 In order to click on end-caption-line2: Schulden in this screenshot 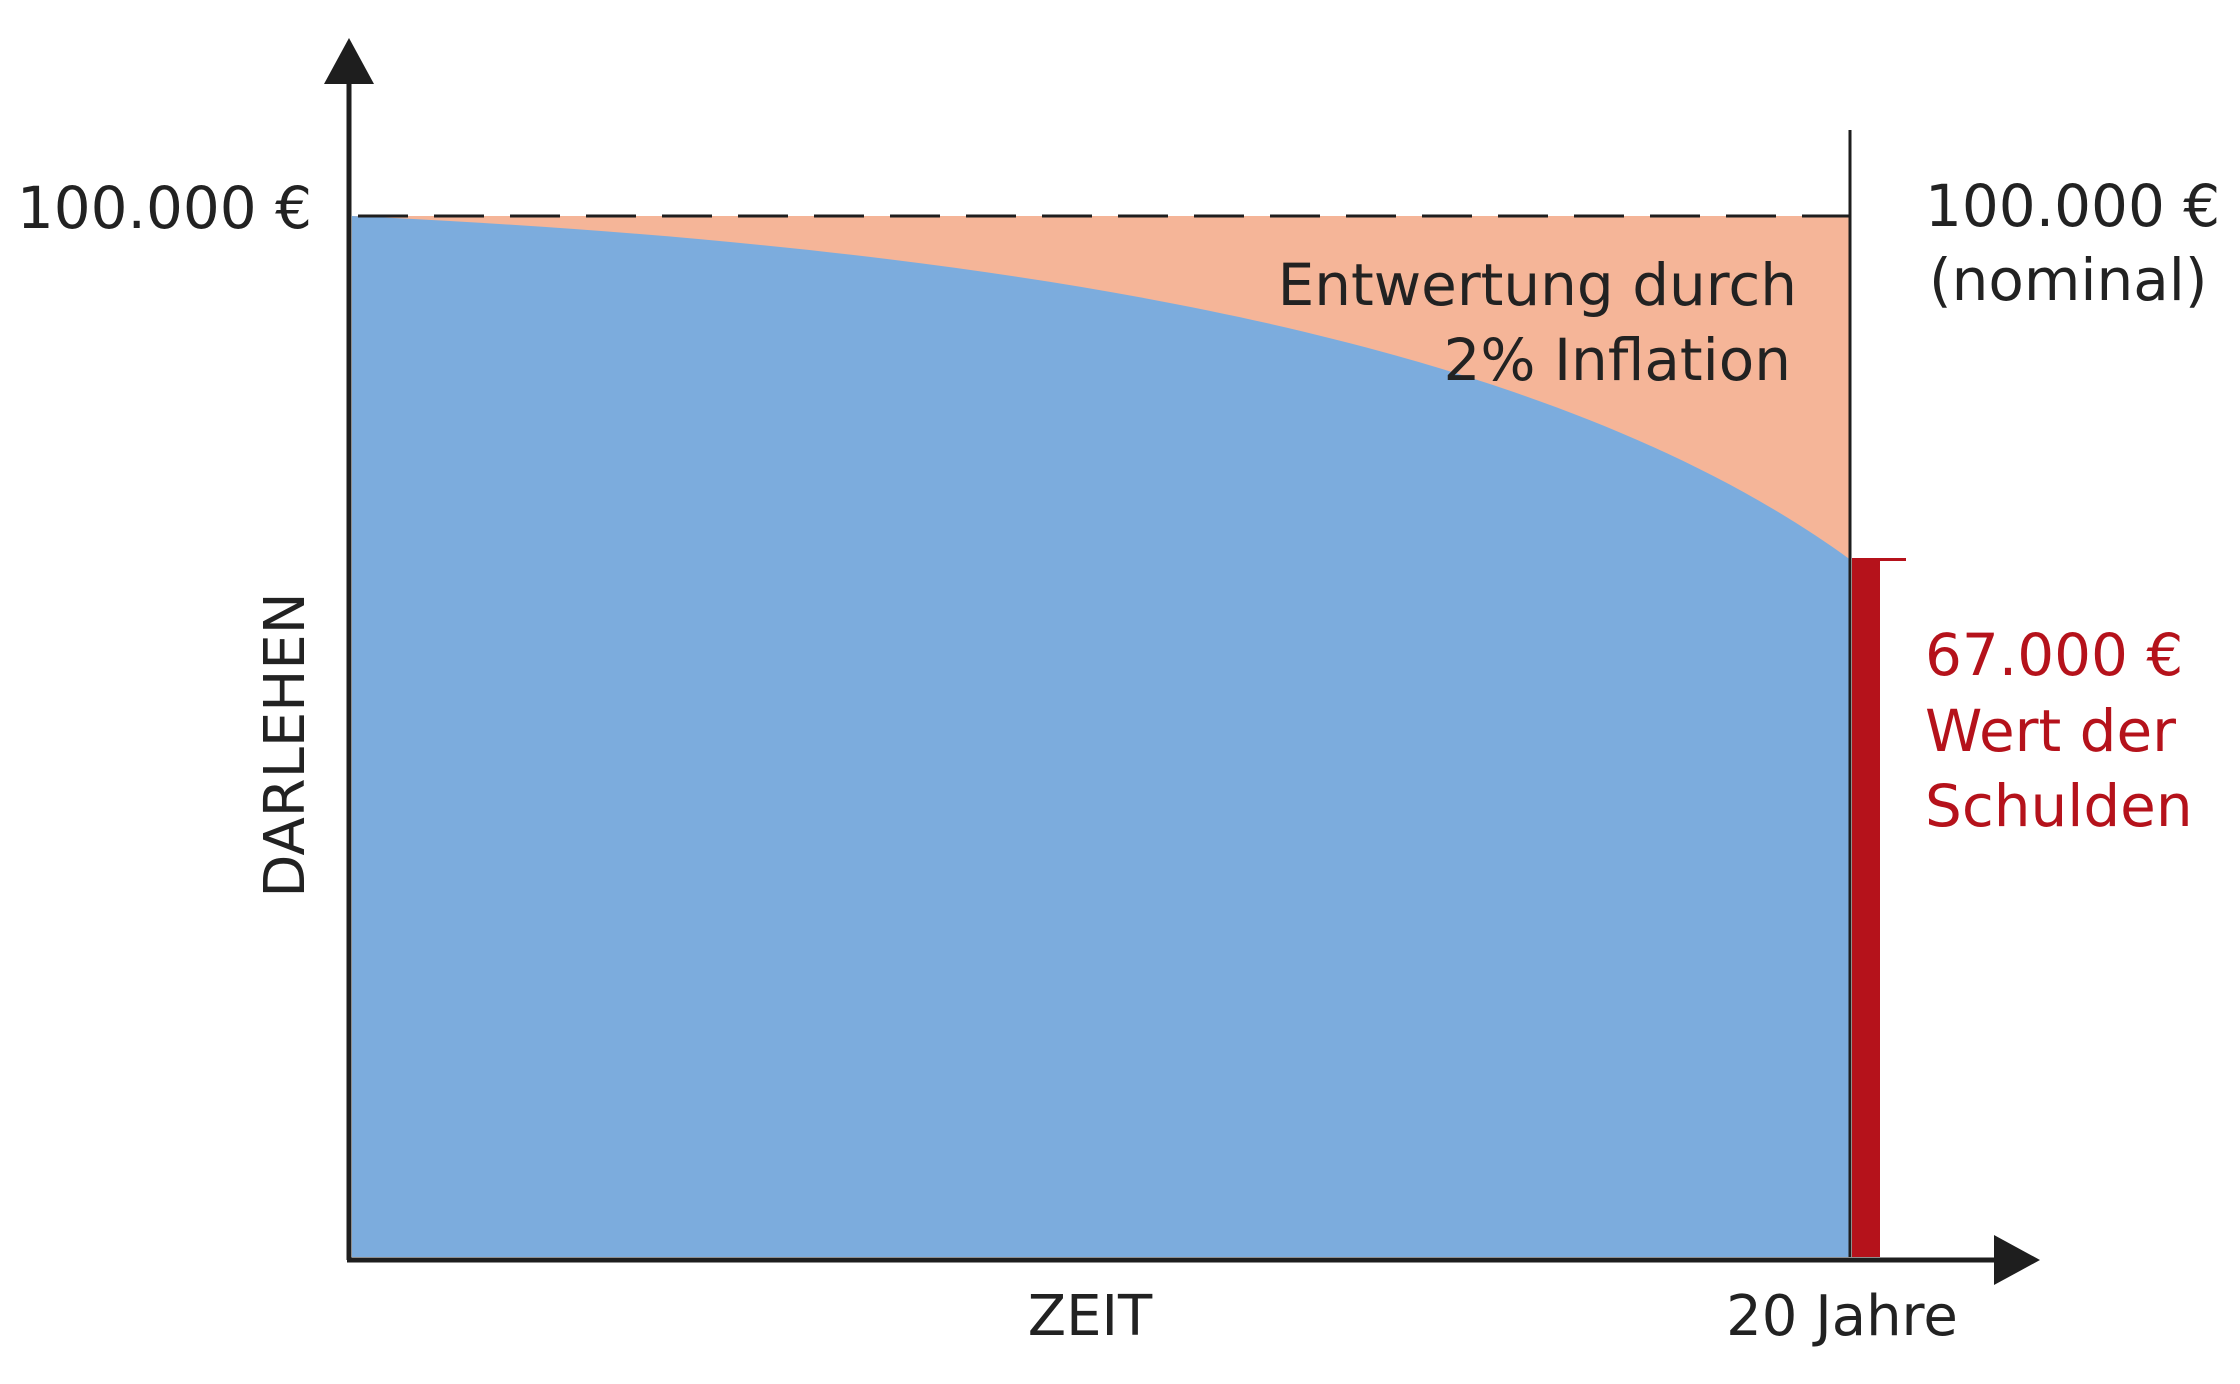, I will do `click(2059, 806)`.